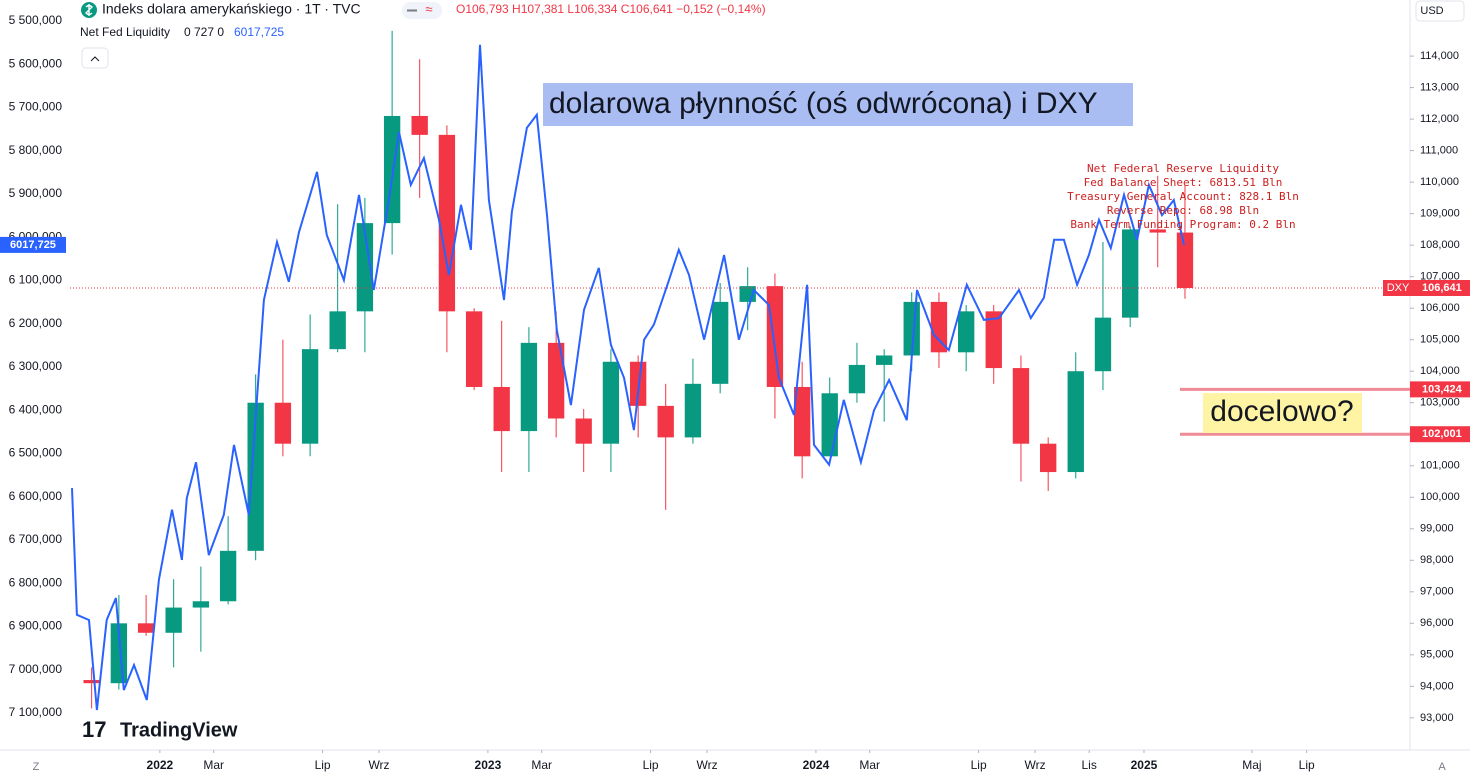 Image resolution: width=1470 pixels, height=777 pixels. Describe the element at coordinates (1440, 403) in the screenshot. I see `y2-tick-label: 103,000` at that location.